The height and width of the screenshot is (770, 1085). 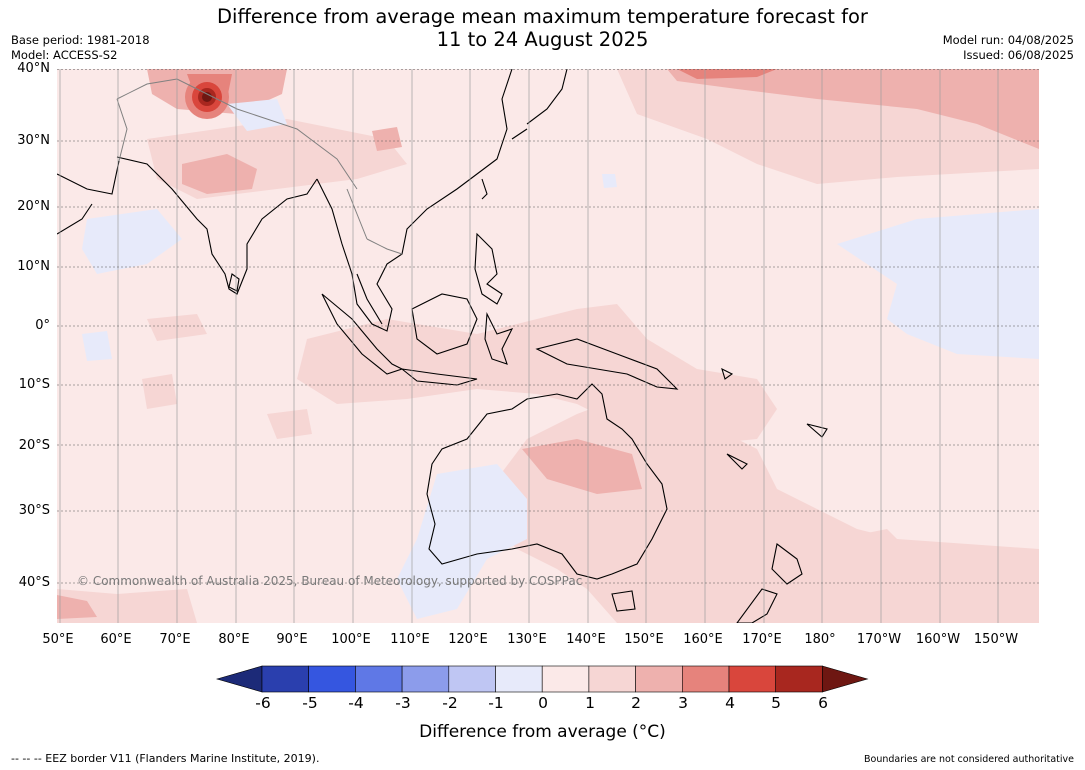 What do you see at coordinates (116, 639) in the screenshot?
I see `lon-label: 60°E` at bounding box center [116, 639].